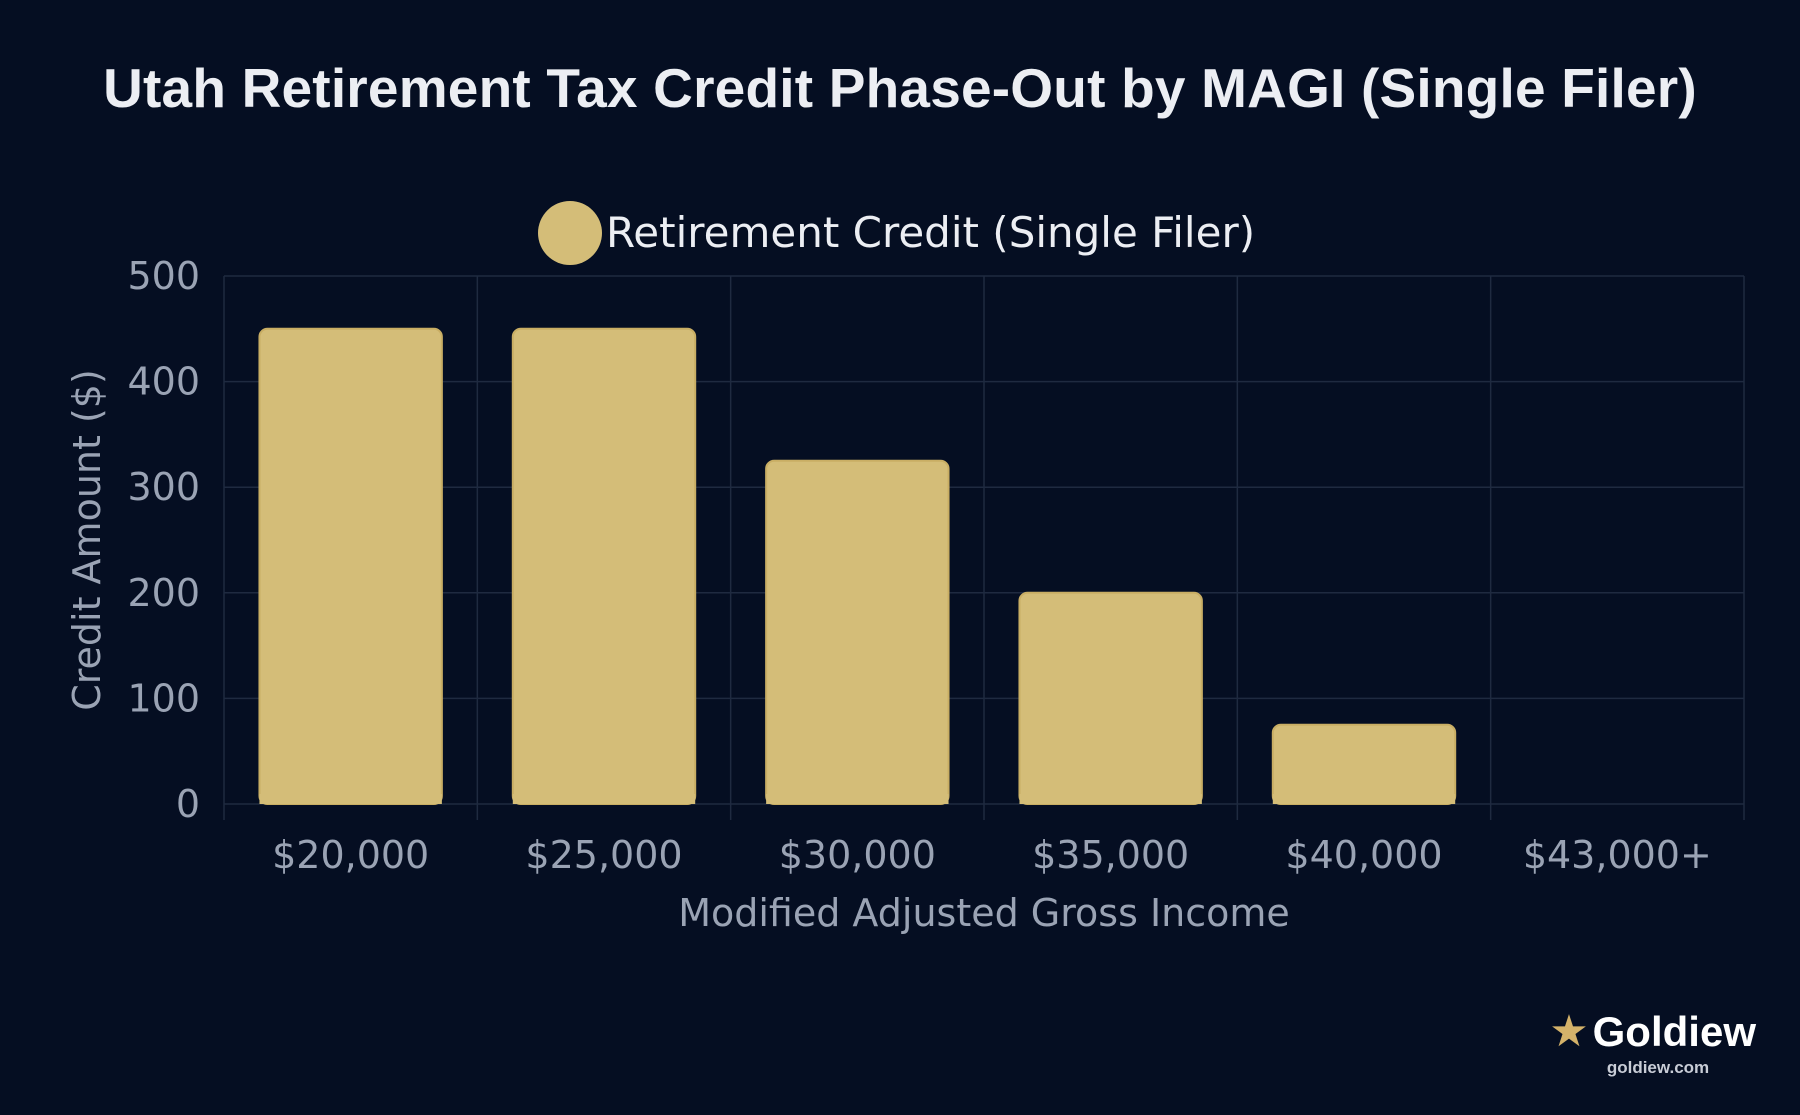  I want to click on y-tick-label: 400, so click(163, 382).